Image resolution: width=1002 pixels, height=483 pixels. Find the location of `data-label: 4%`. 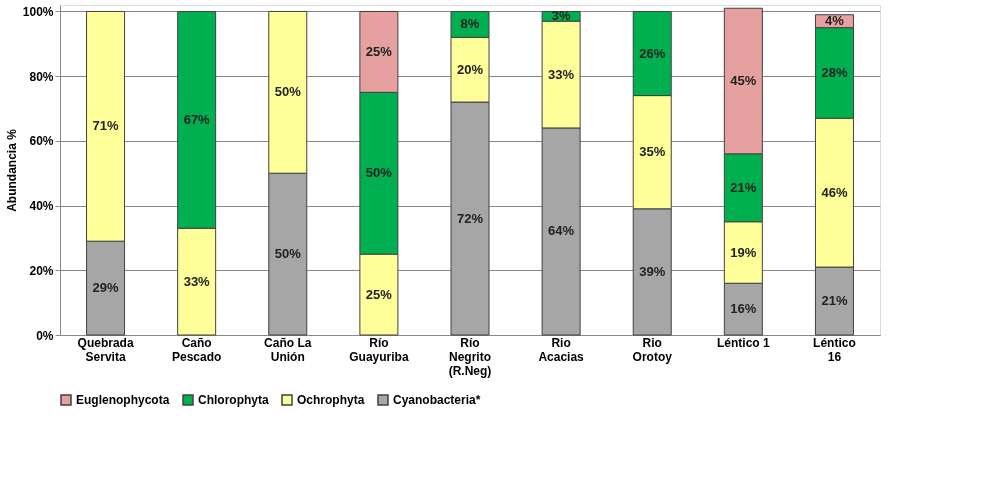

data-label: 4% is located at coordinates (835, 21).